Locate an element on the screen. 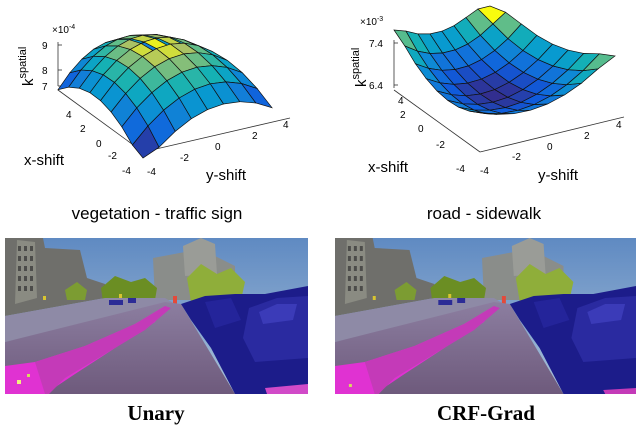 This screenshot has height=428, width=638. plot-caption: road - sidewalk is located at coordinates (484, 213).